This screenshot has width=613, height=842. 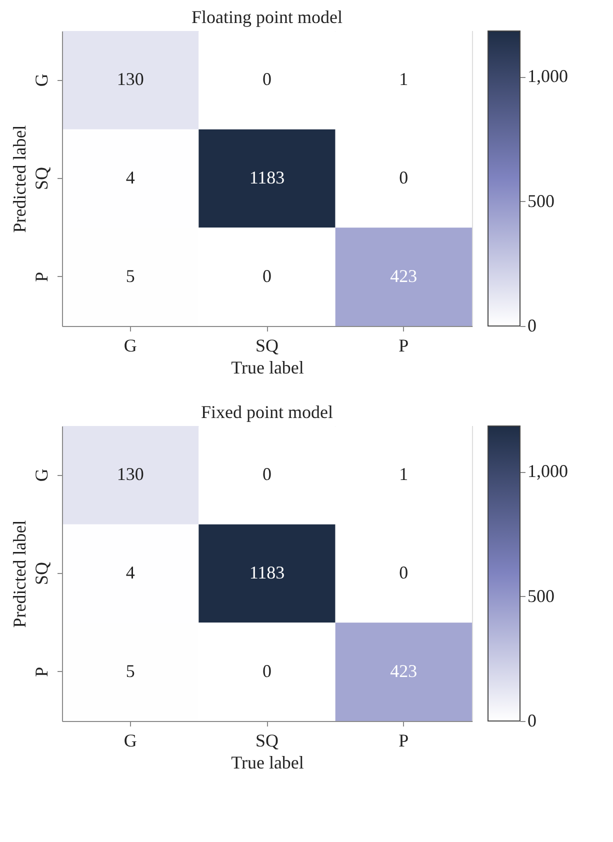 What do you see at coordinates (267, 17) in the screenshot?
I see `chart-title: Floating point model` at bounding box center [267, 17].